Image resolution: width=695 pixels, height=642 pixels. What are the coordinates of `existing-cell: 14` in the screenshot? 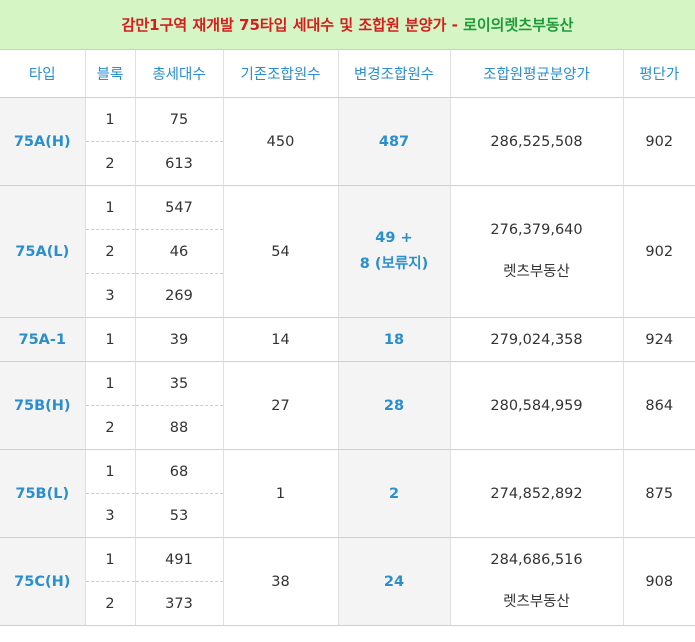 It's located at (281, 339).